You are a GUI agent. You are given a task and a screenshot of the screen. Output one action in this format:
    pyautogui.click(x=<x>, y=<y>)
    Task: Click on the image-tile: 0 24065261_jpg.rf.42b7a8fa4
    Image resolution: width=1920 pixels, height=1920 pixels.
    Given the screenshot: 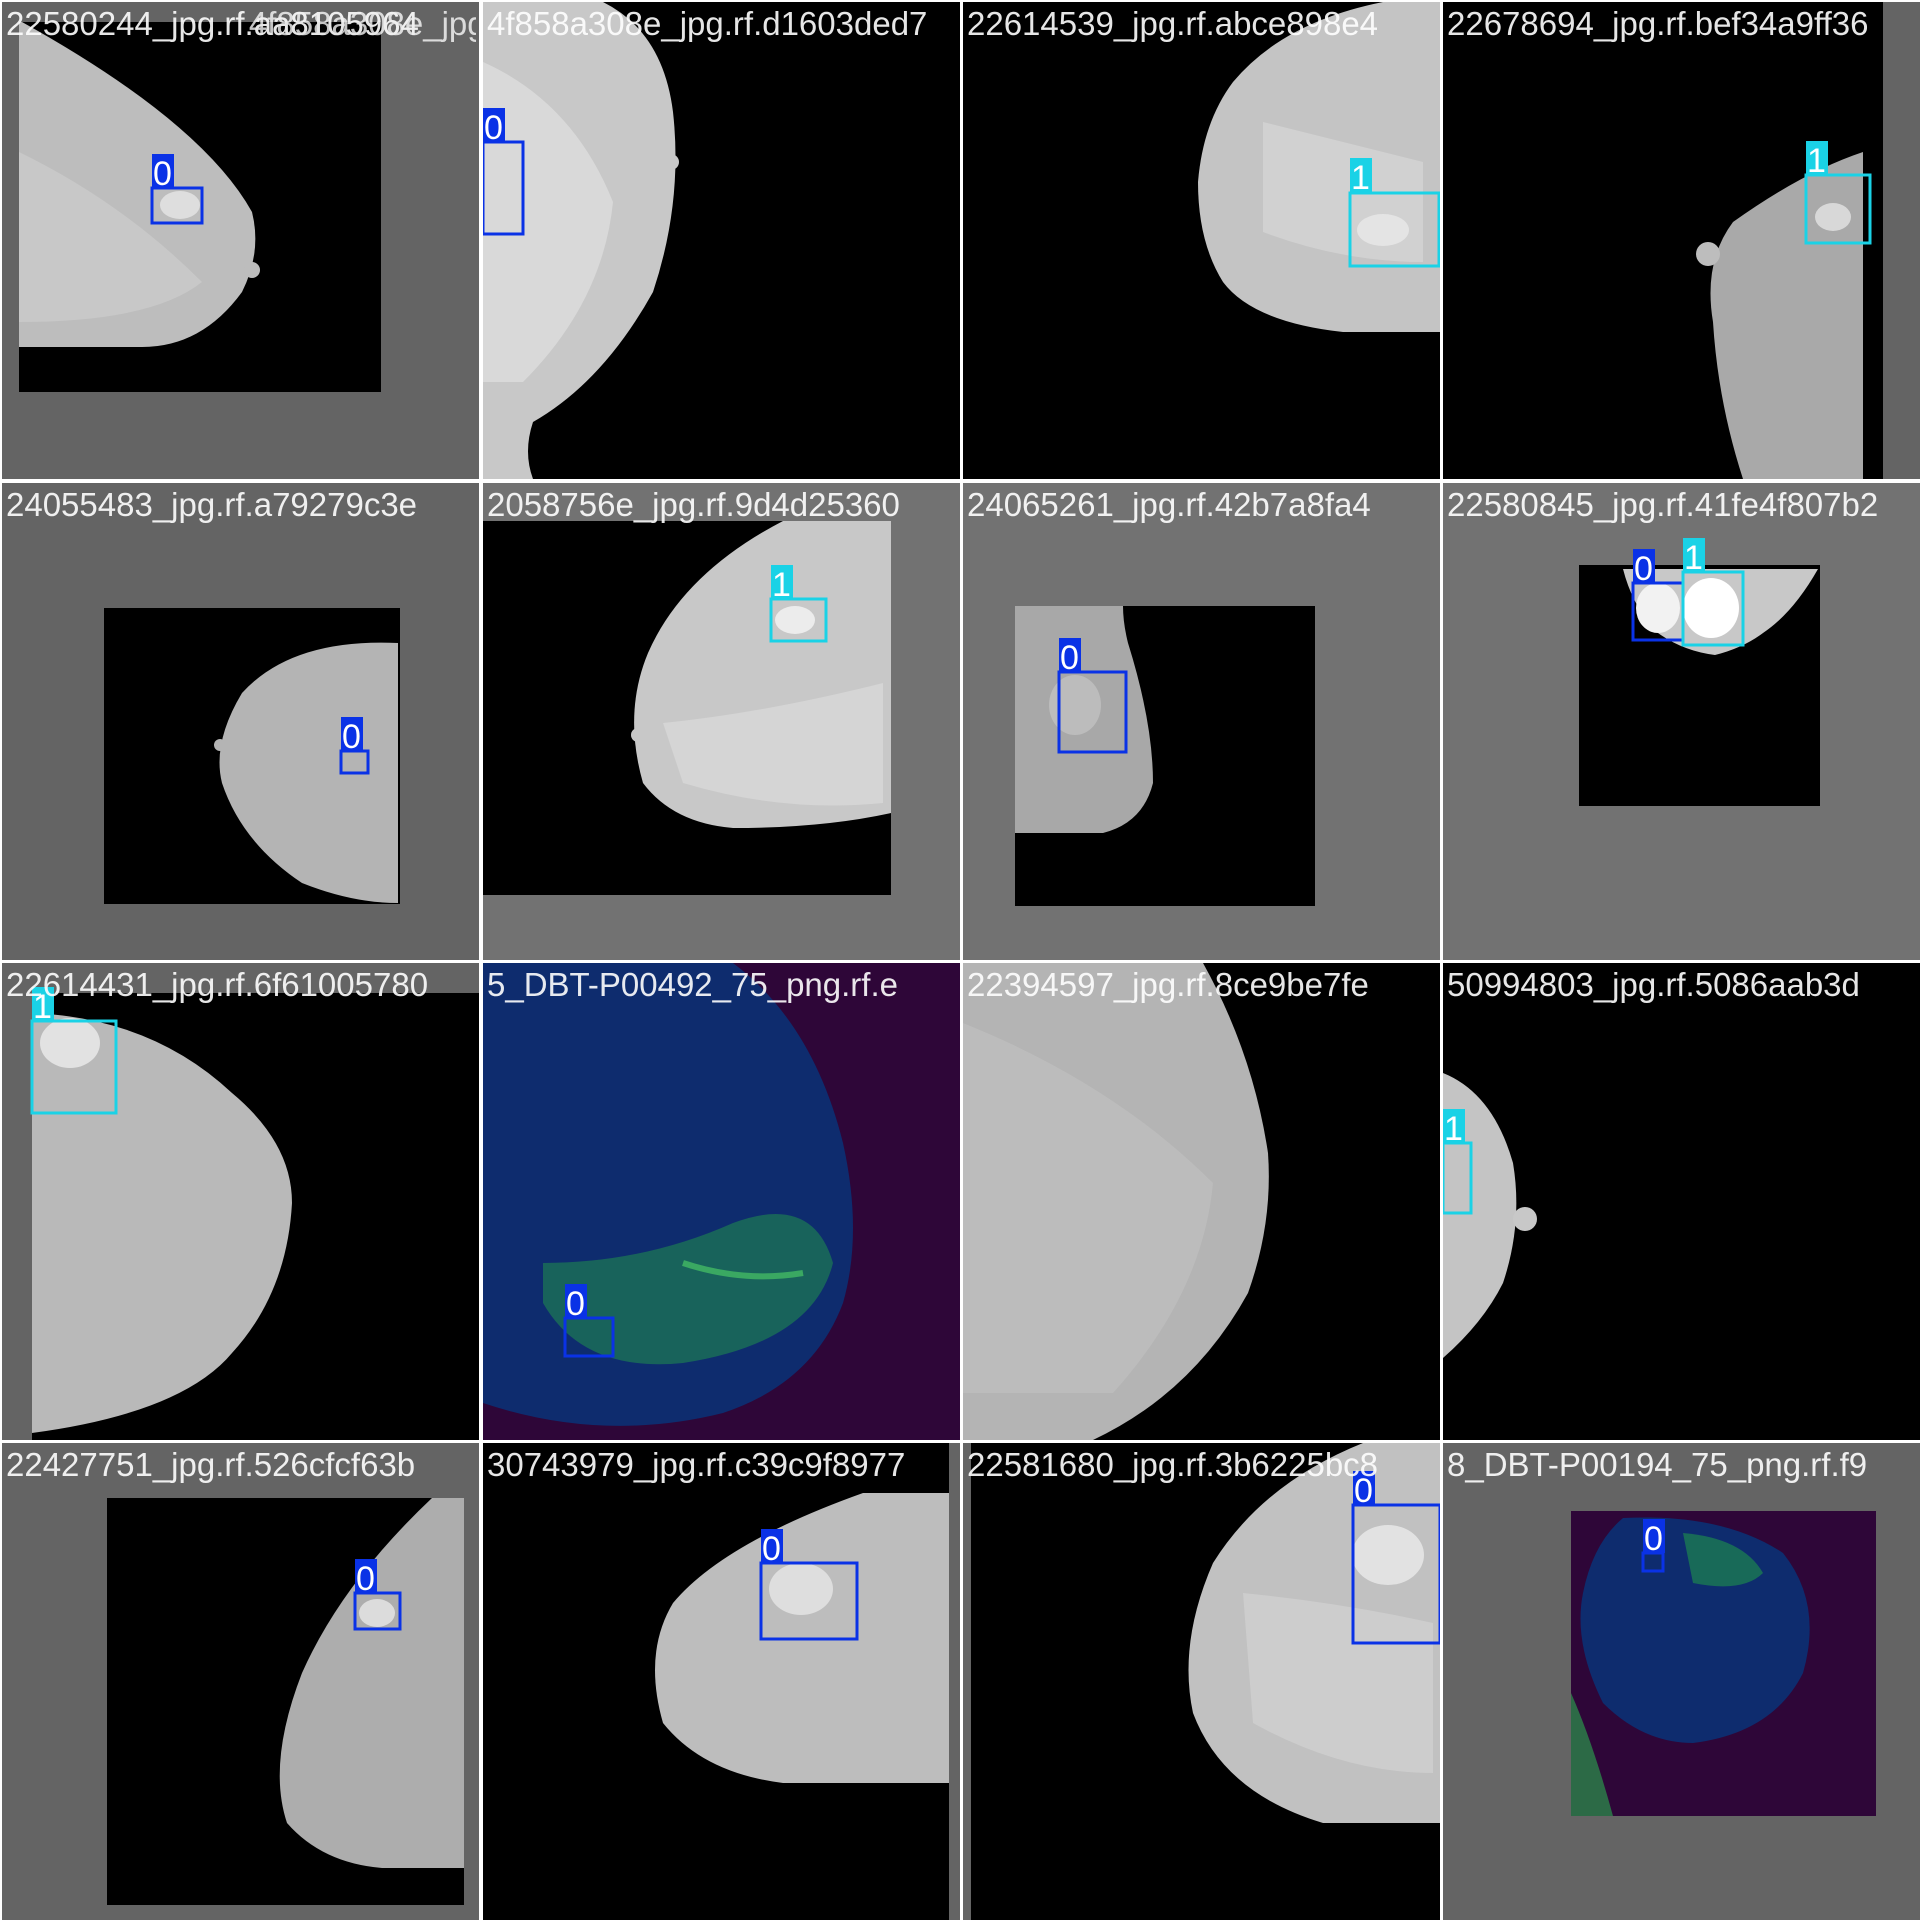 What is the action you would take?
    pyautogui.click(x=1201, y=721)
    